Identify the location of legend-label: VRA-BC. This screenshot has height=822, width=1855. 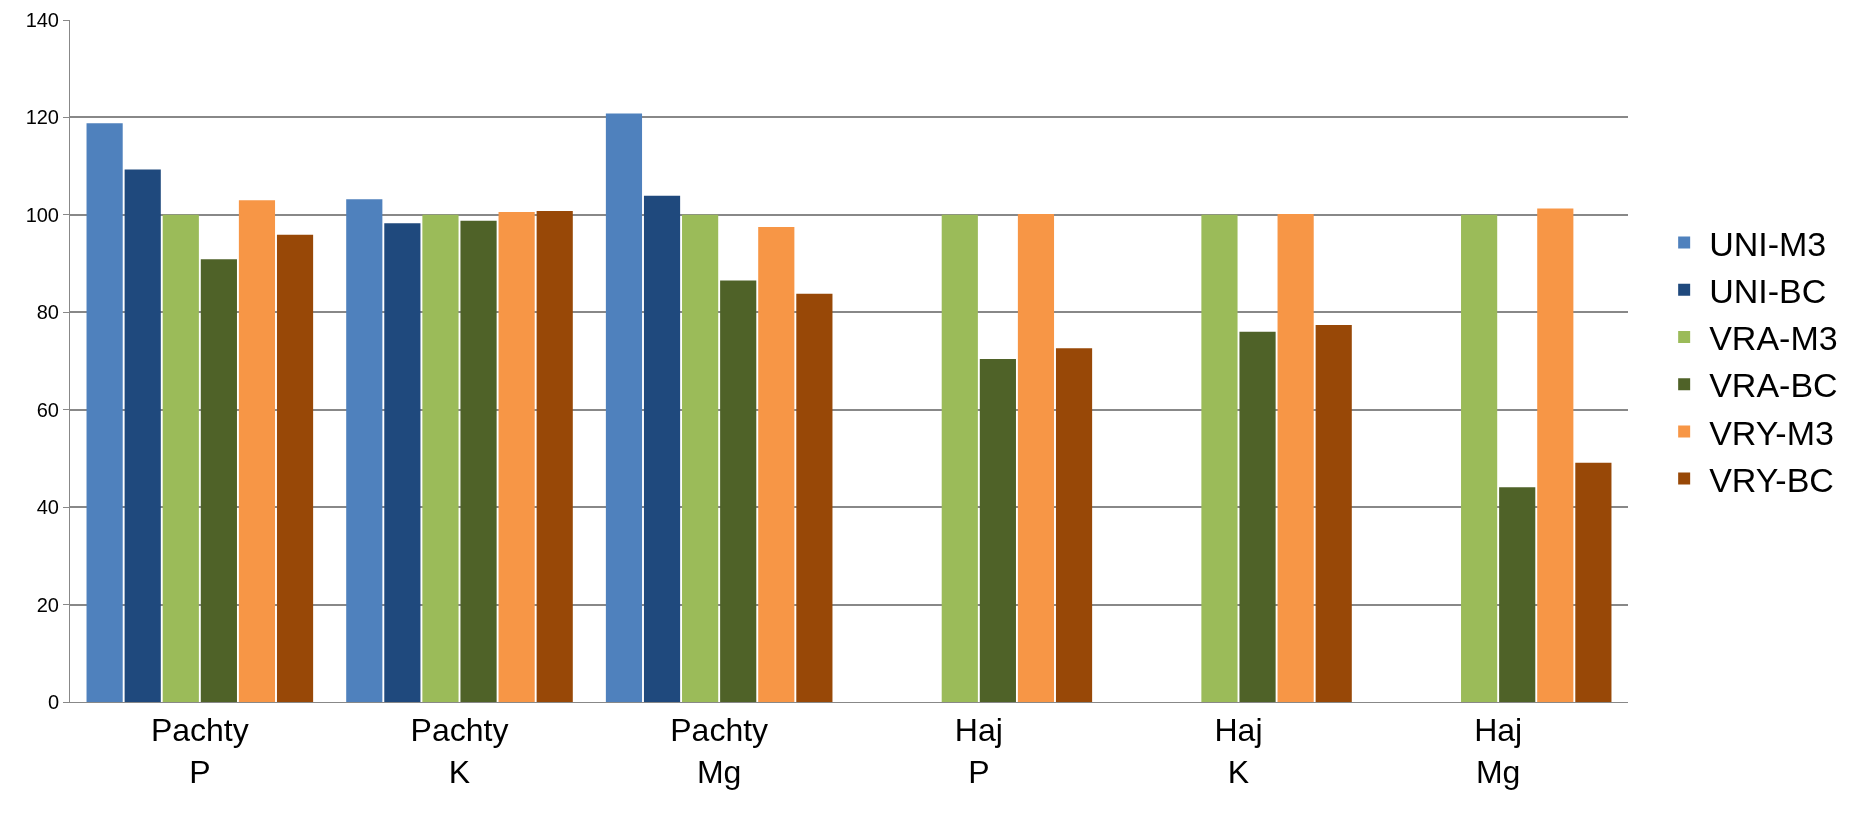
(1773, 385).